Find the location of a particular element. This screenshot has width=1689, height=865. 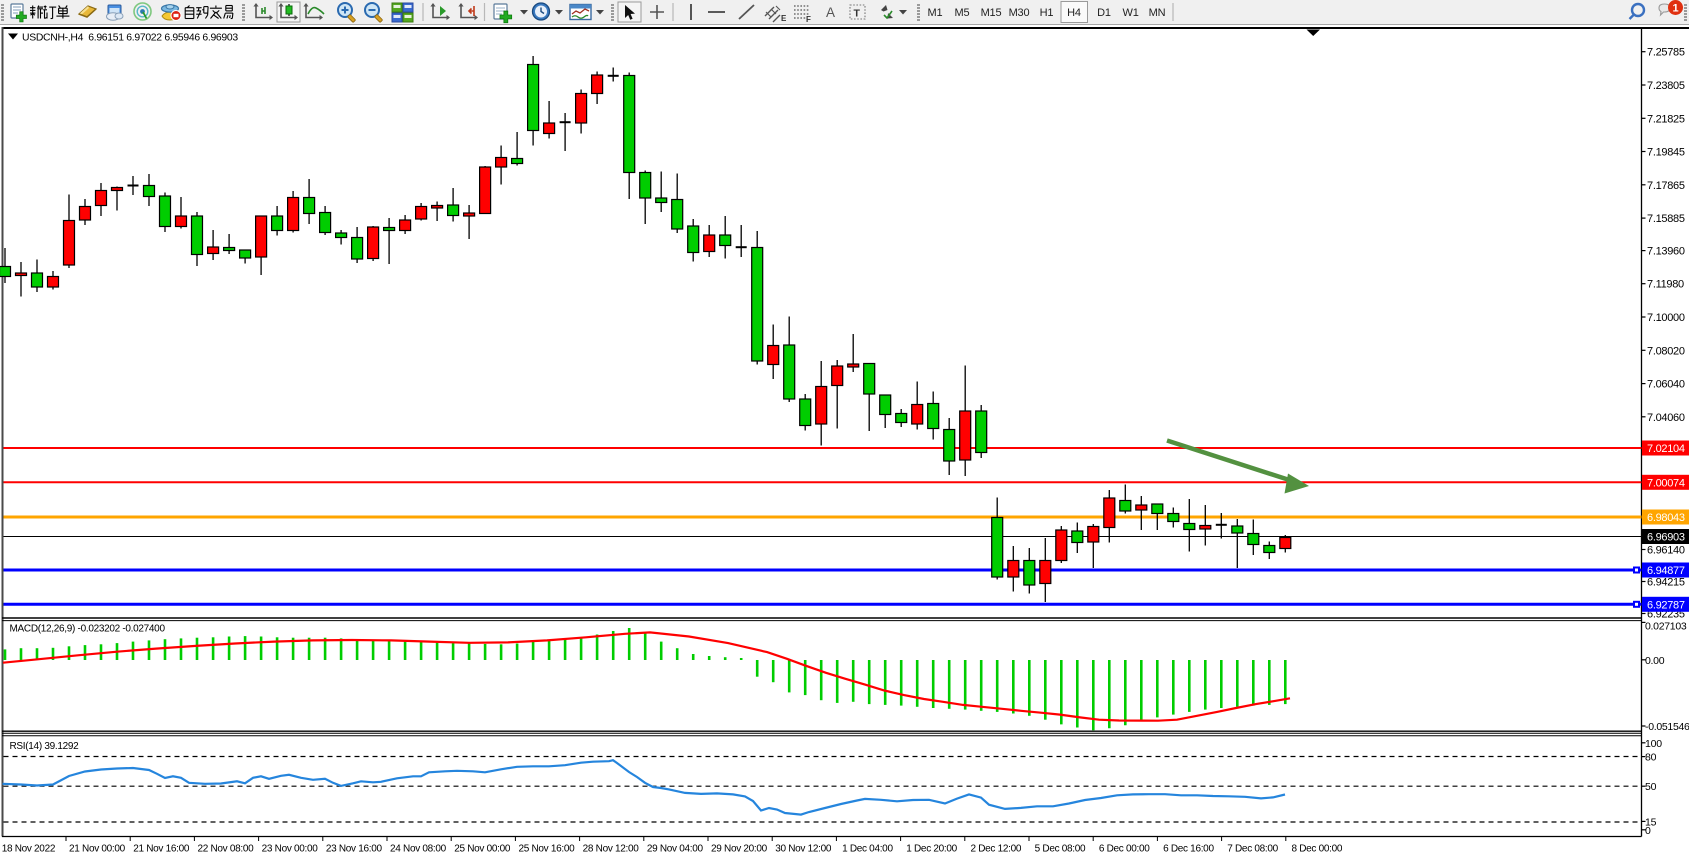

svg-text: 7.06040 is located at coordinates (1666, 385).